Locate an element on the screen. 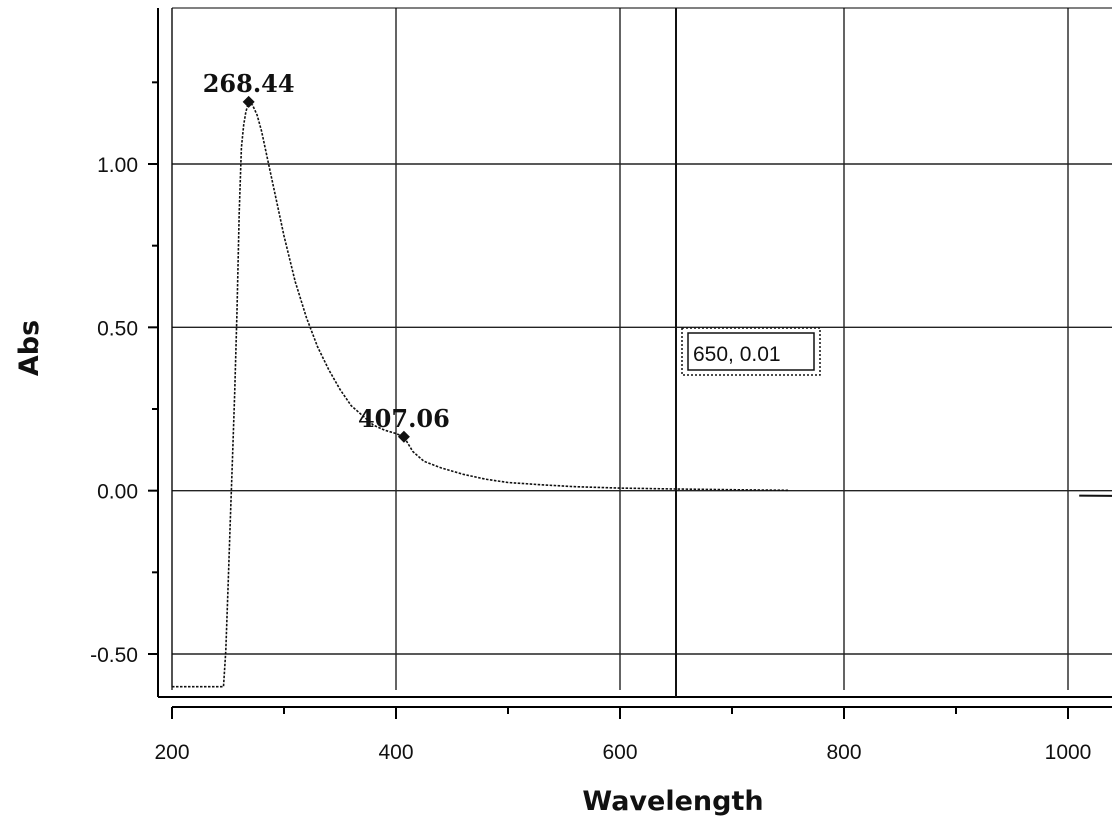 Image resolution: width=1112 pixels, height=819 pixels. peak-label: 268.44 is located at coordinates (249, 83).